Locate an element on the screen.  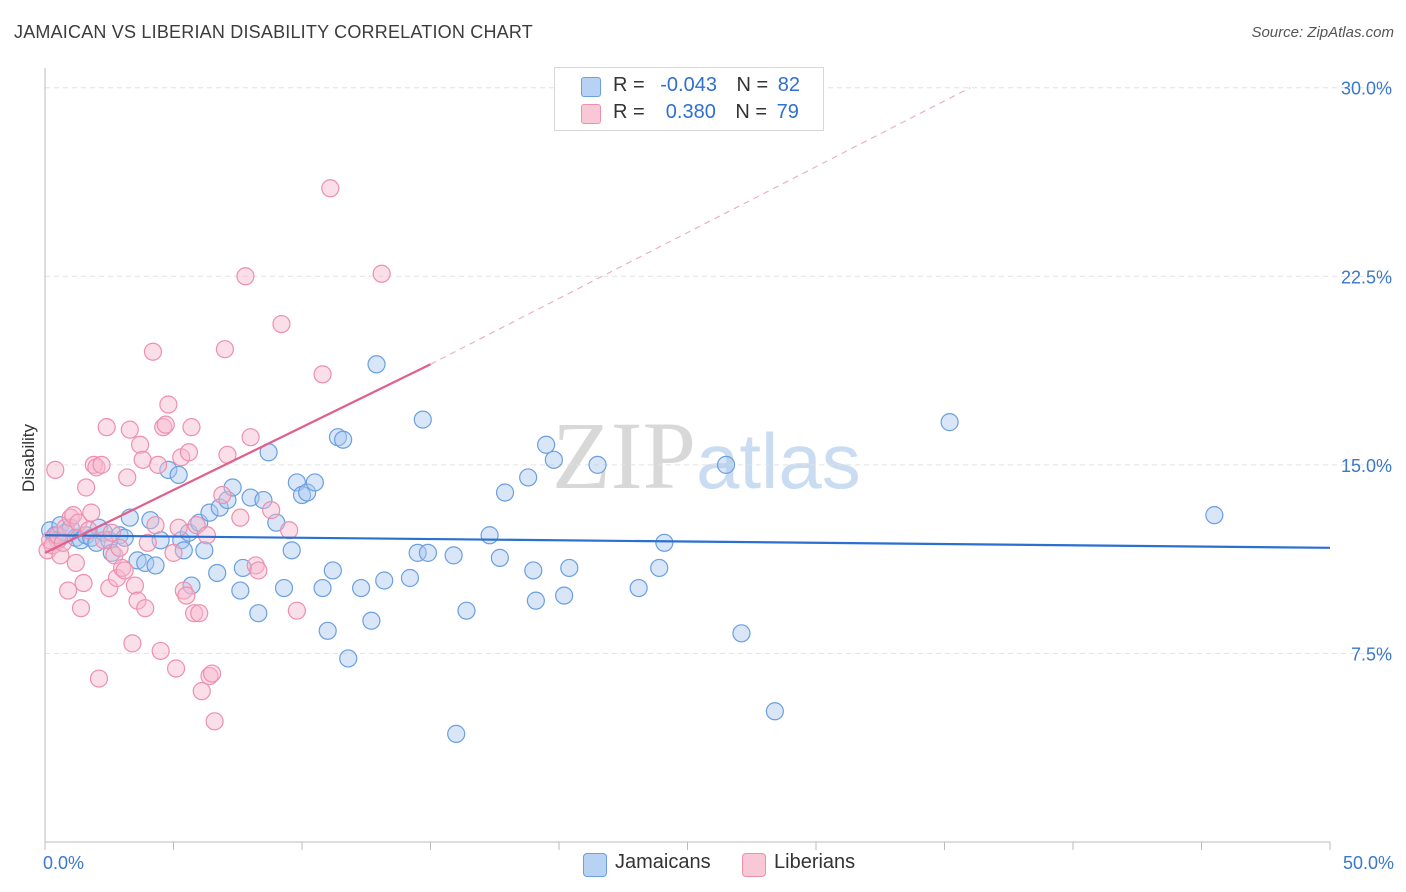
legend-n-value: 82 is located at coordinates (789, 85).